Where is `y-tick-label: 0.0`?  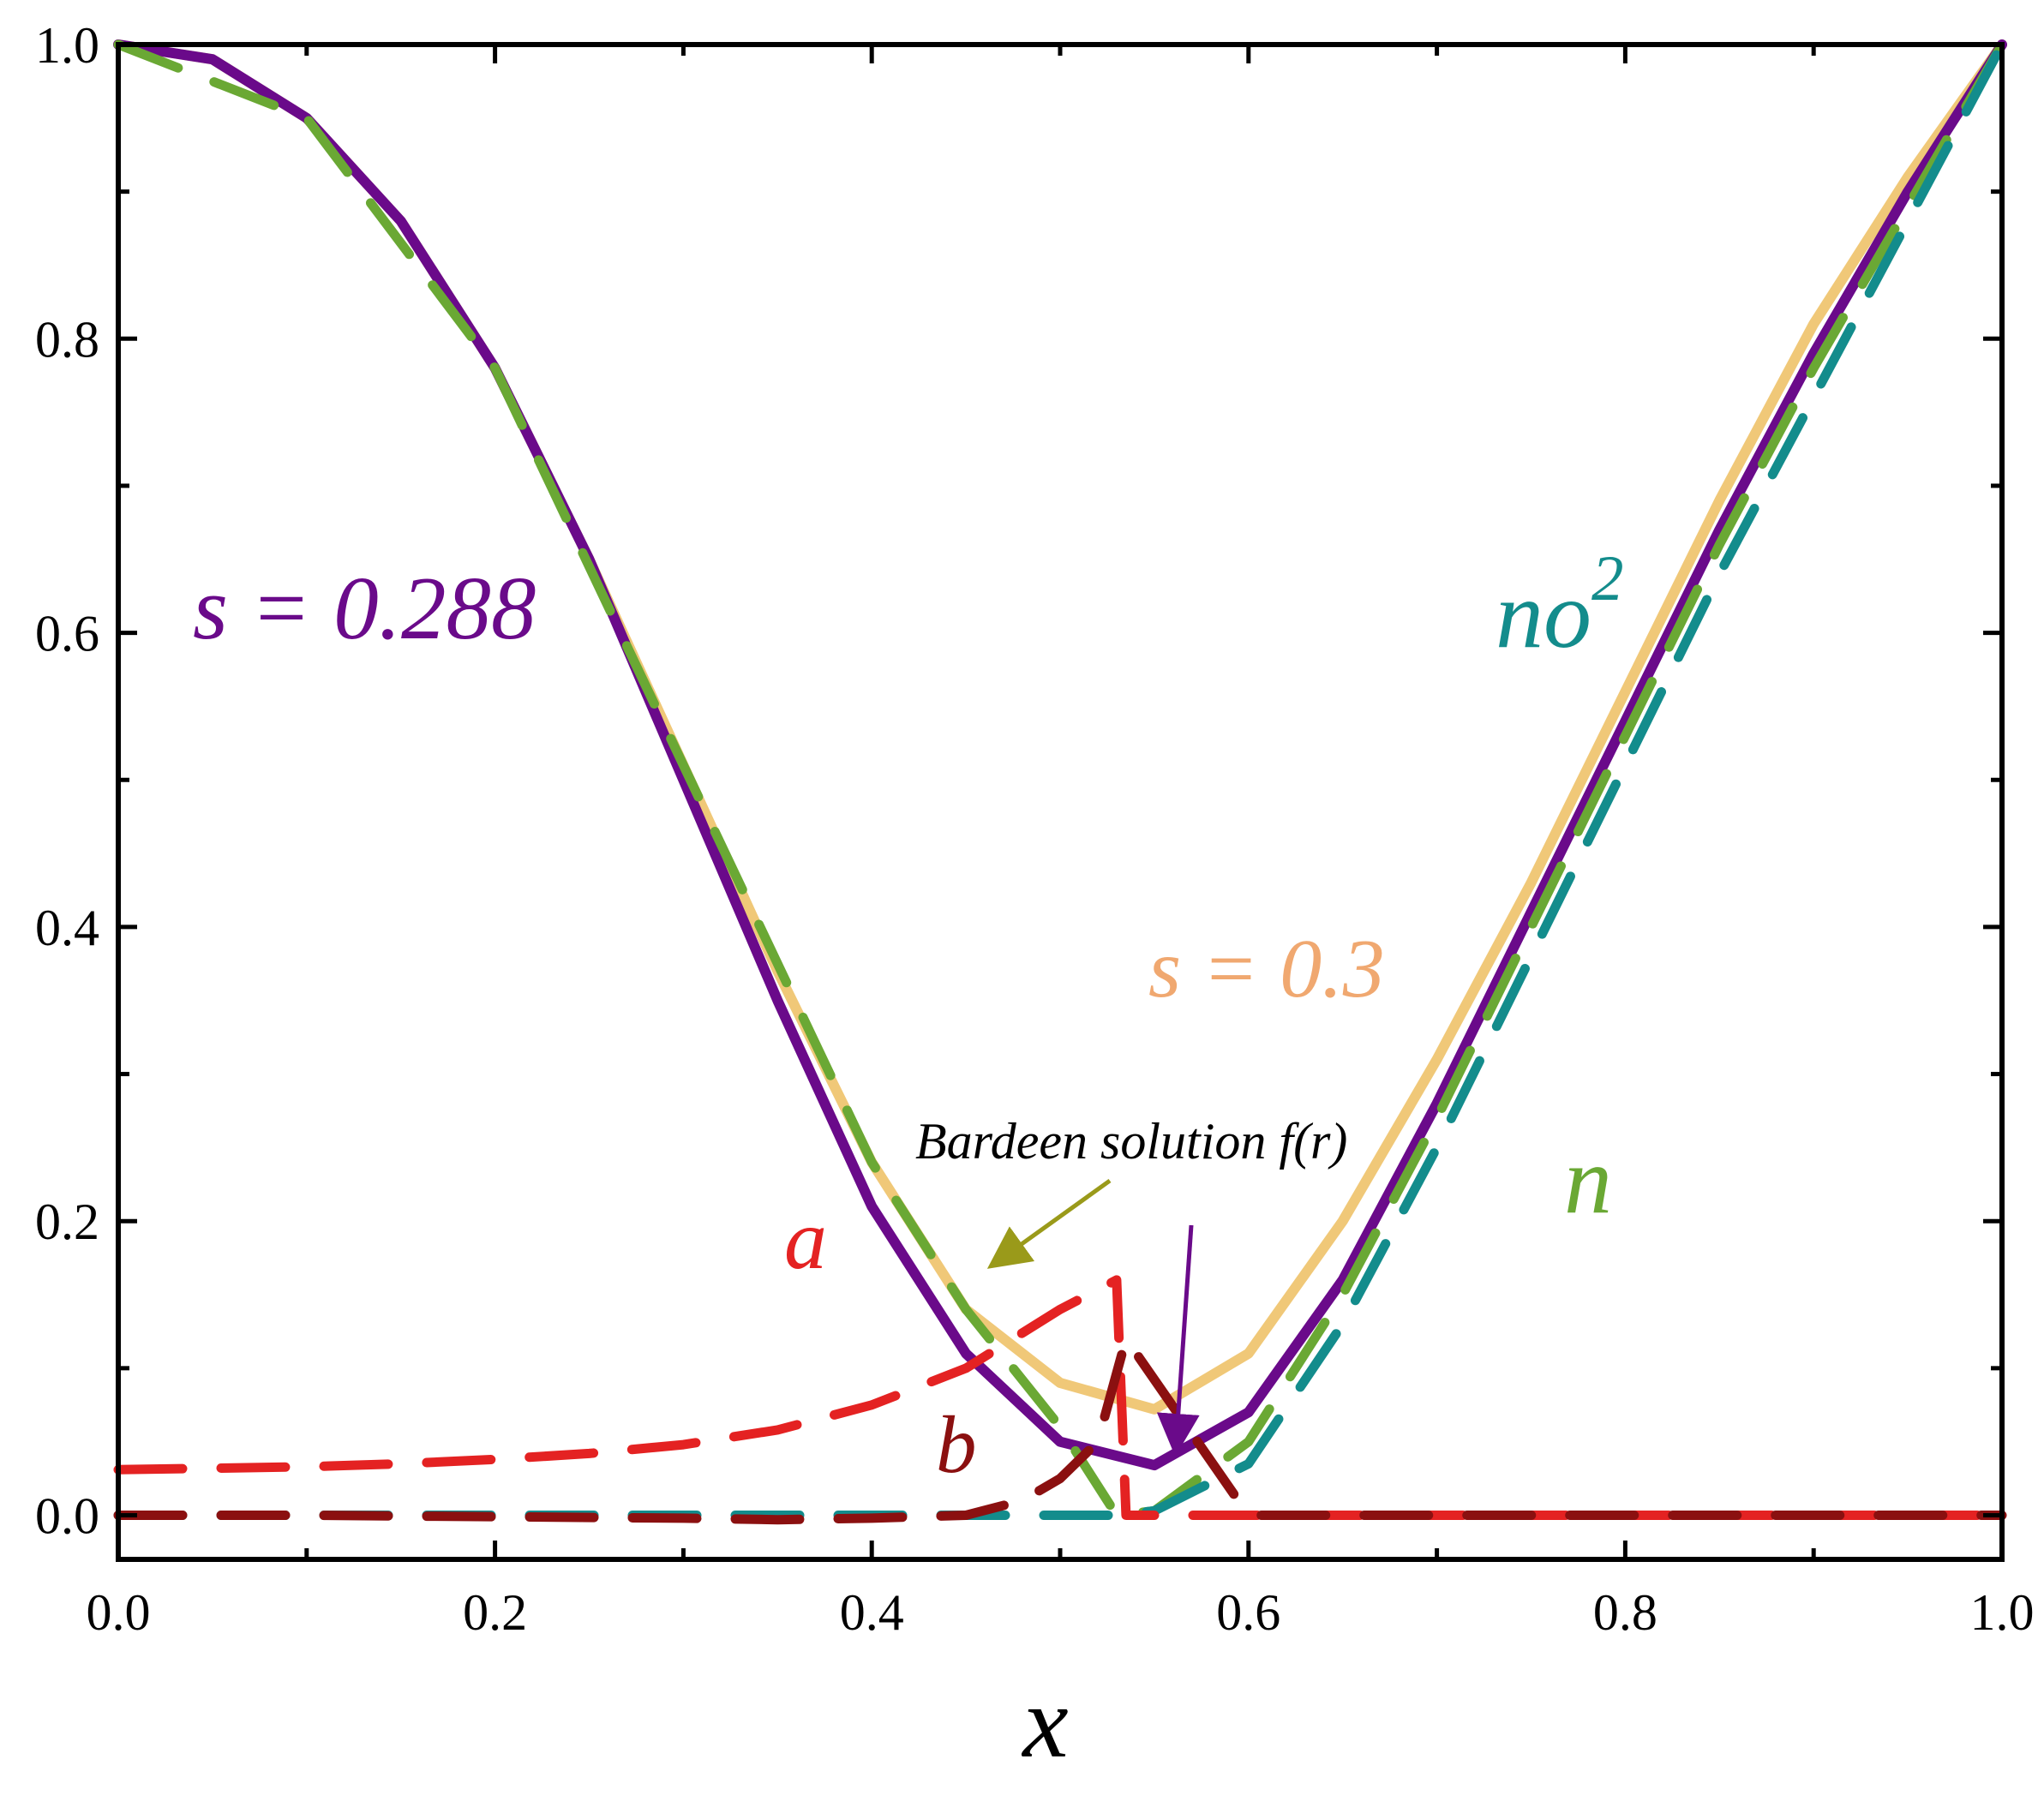 y-tick-label: 0.0 is located at coordinates (67, 1516).